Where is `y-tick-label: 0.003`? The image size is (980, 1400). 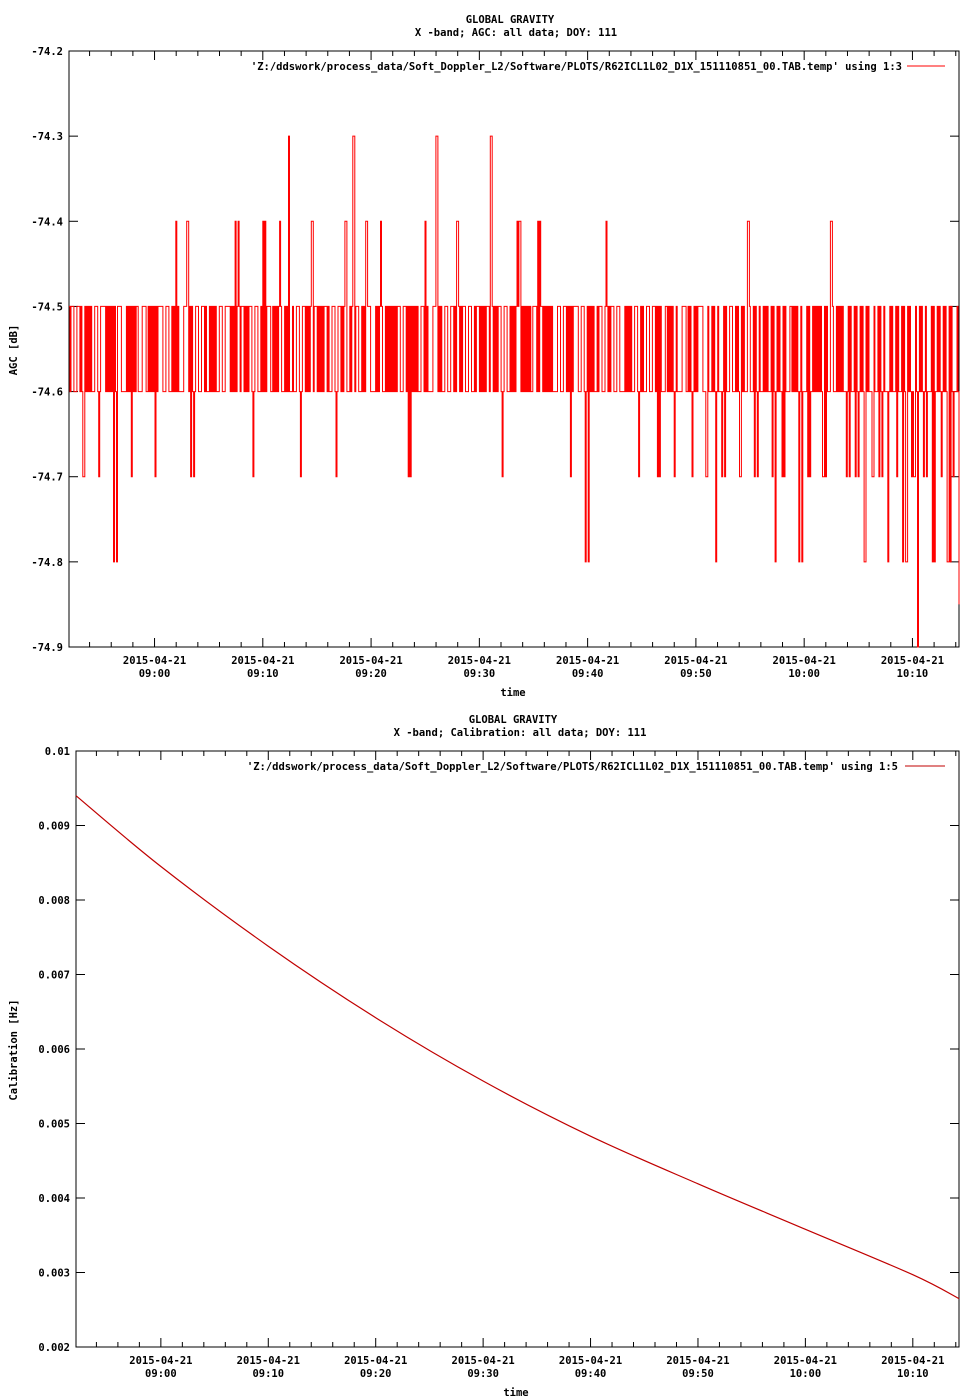
y-tick-label: 0.003 is located at coordinates (54, 1274).